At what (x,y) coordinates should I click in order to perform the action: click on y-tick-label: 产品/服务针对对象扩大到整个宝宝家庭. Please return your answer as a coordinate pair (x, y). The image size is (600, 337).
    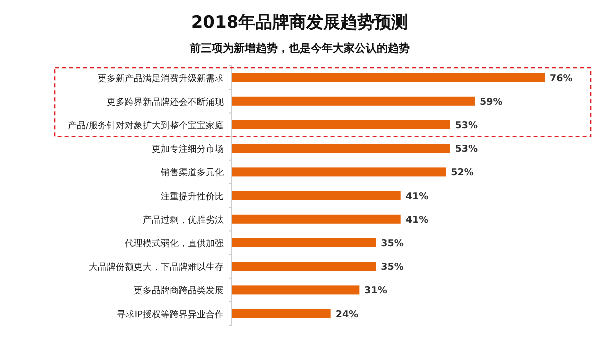
    Looking at the image, I should click on (146, 126).